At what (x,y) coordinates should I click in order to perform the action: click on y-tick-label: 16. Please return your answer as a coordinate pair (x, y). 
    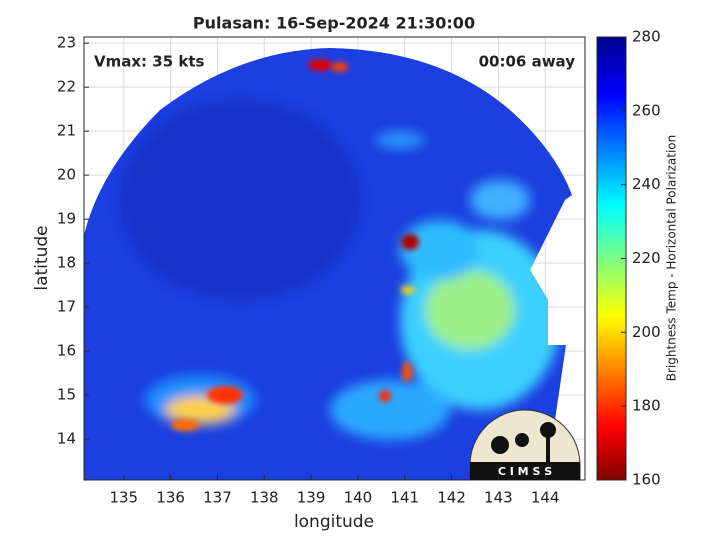
    Looking at the image, I should click on (66, 351).